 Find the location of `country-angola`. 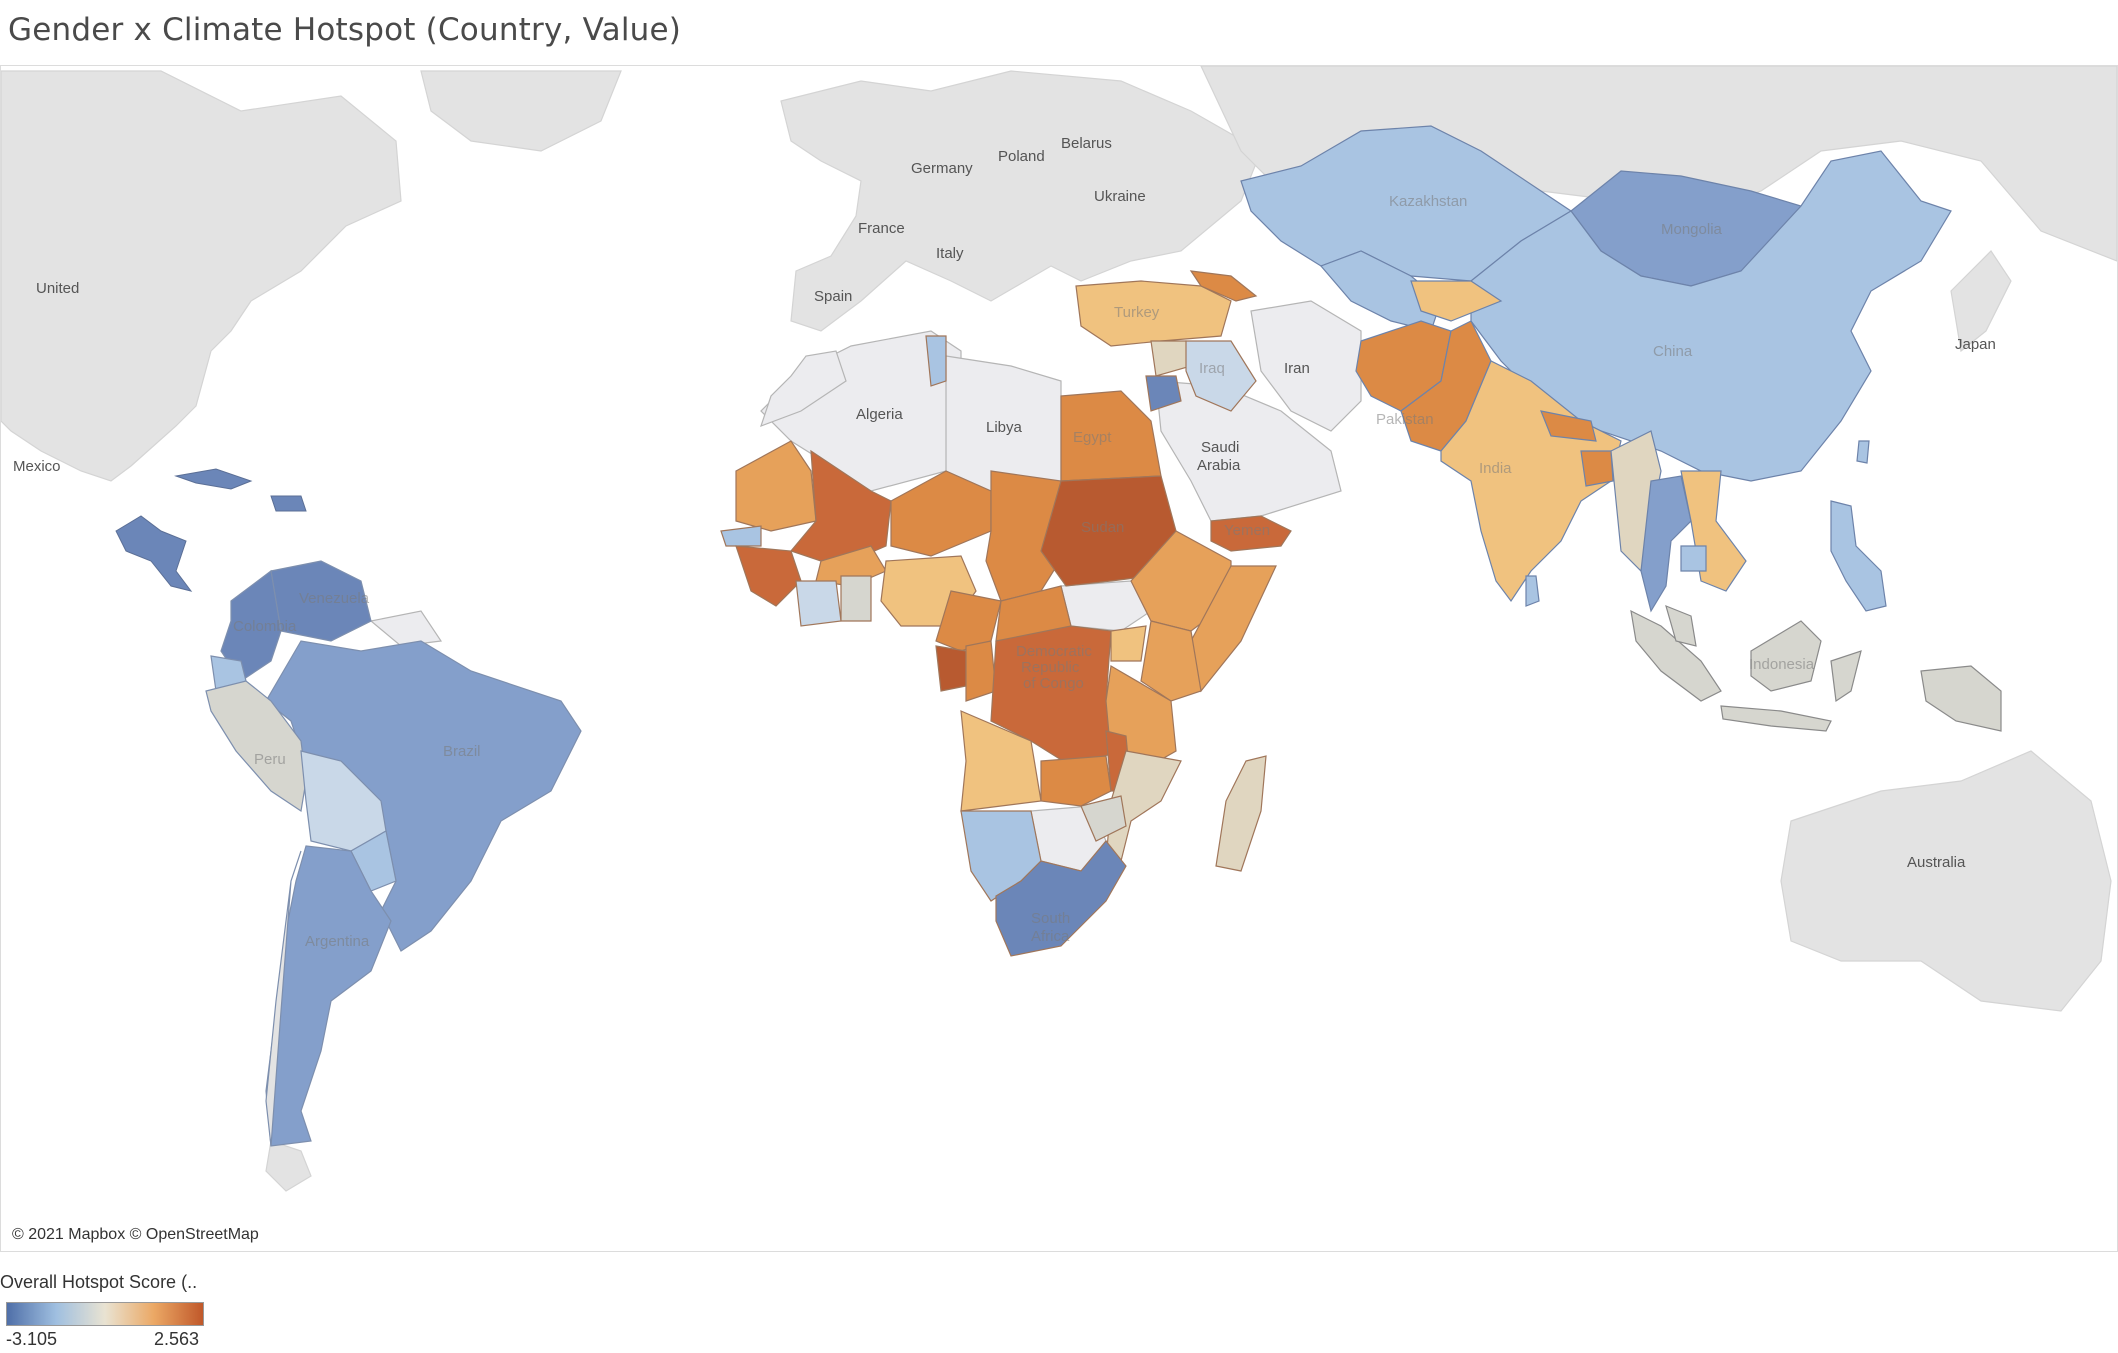

country-angola is located at coordinates (1001, 761).